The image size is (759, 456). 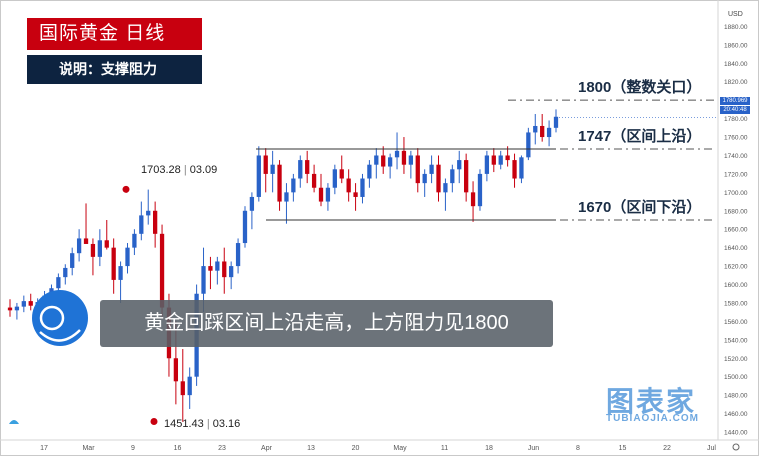 What do you see at coordinates (640, 88) in the screenshot?
I see `level-label-1800: 1800（整数关口）` at bounding box center [640, 88].